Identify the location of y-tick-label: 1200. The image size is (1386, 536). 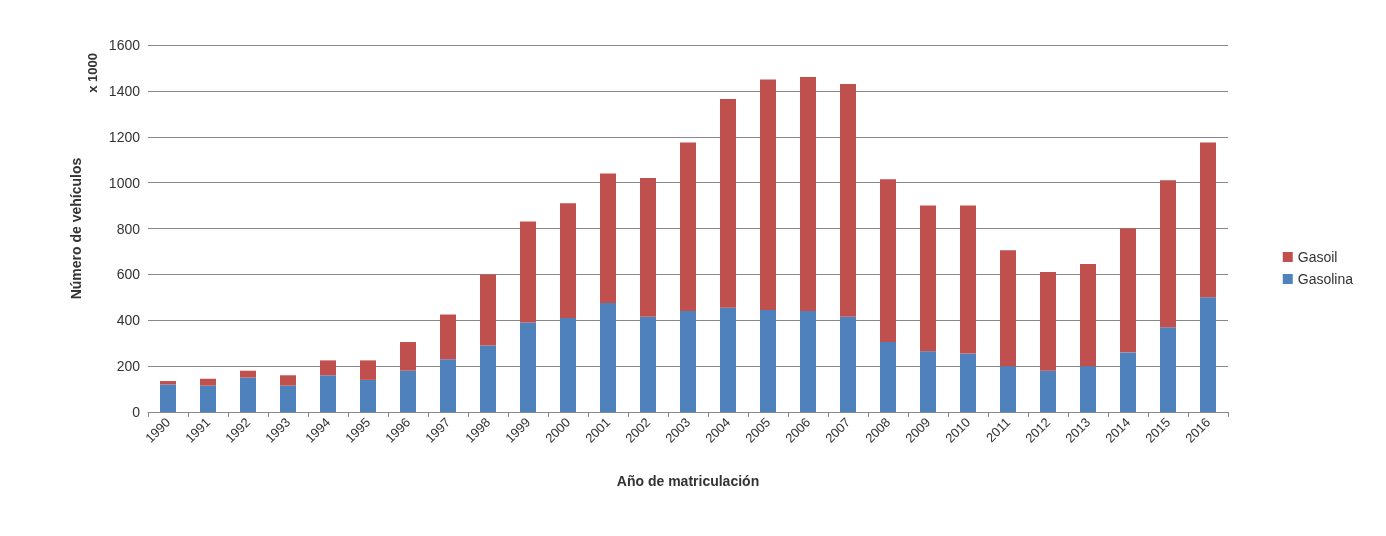
(124, 136).